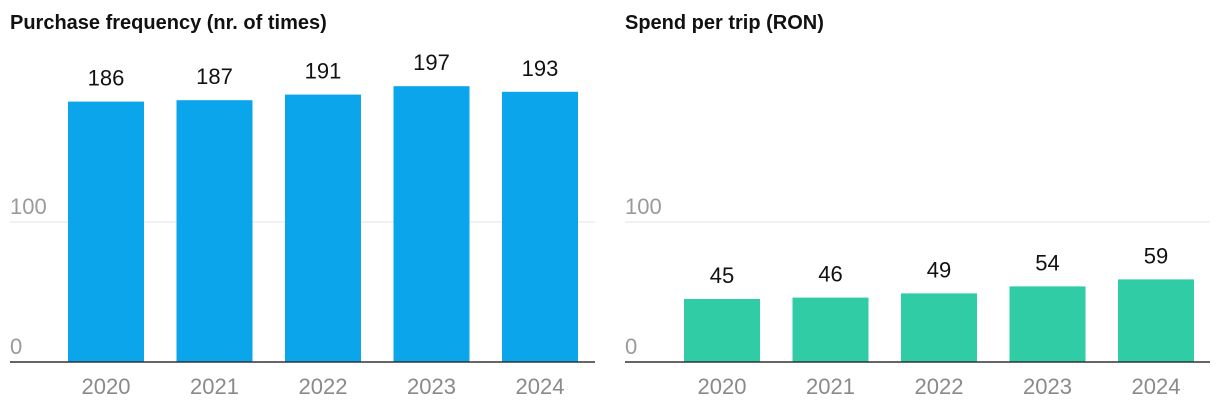 The image size is (1220, 408). What do you see at coordinates (168, 23) in the screenshot?
I see `chart-title: Purchase frequency (nr. of times)` at bounding box center [168, 23].